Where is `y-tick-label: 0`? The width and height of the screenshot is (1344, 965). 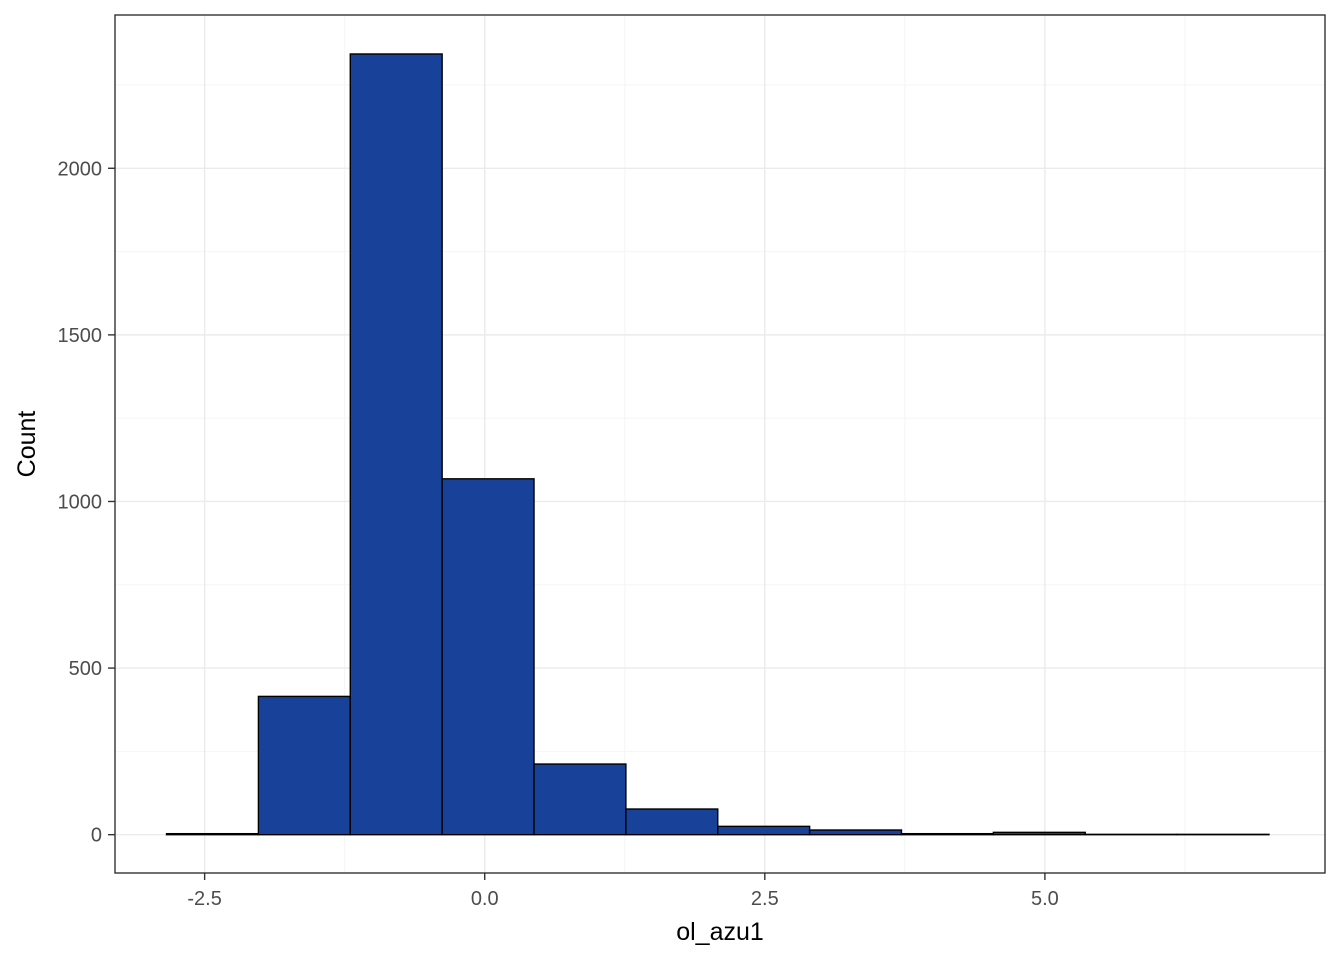 y-tick-label: 0 is located at coordinates (96, 836).